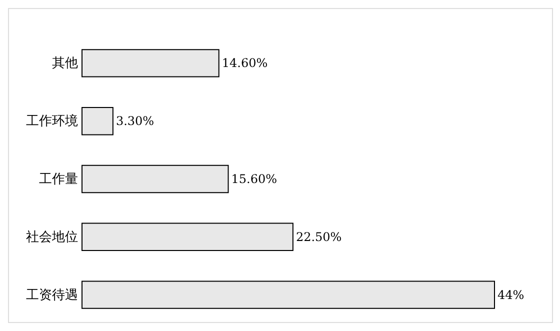 This screenshot has width=560, height=331. What do you see at coordinates (319, 237) in the screenshot?
I see `data-label: 22.50%` at bounding box center [319, 237].